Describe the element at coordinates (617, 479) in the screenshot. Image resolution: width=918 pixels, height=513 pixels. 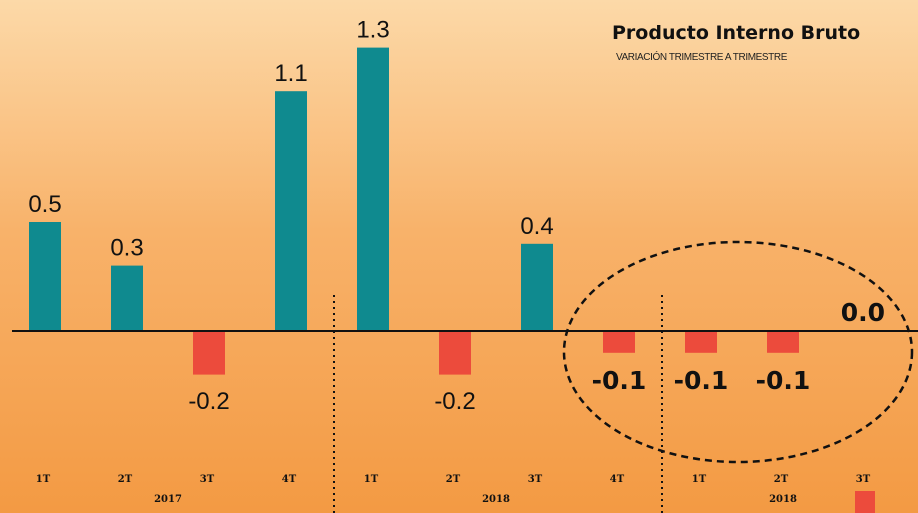
I see `tick-label-7: 4T` at that location.